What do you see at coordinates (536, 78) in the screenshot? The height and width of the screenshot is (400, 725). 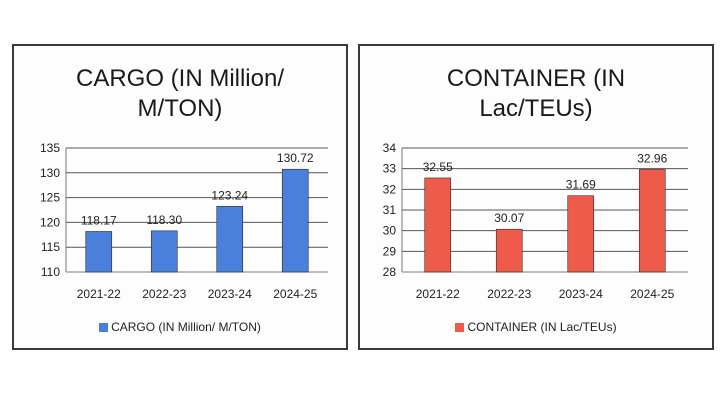 I see `container-title-line-1: CONTAINER (IN` at bounding box center [536, 78].